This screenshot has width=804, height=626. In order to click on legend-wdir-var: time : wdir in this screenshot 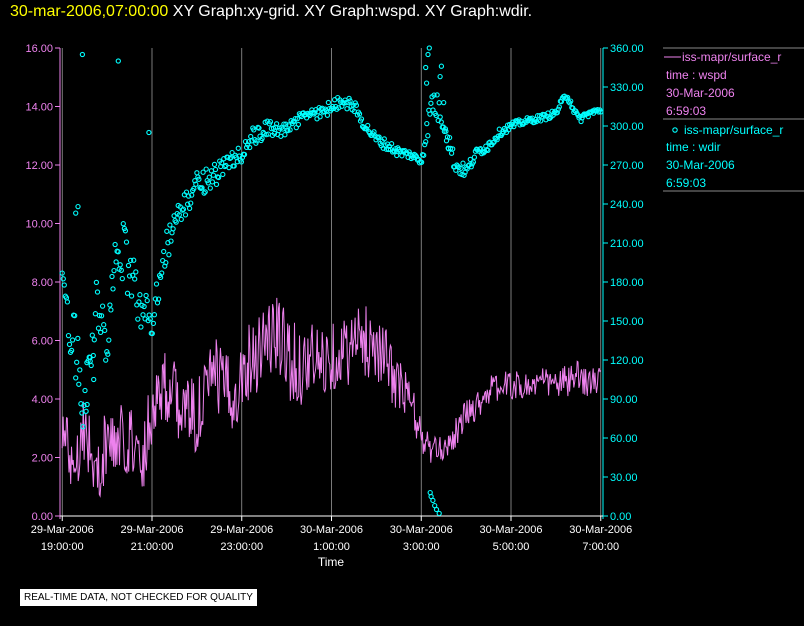, I will do `click(693, 147)`.